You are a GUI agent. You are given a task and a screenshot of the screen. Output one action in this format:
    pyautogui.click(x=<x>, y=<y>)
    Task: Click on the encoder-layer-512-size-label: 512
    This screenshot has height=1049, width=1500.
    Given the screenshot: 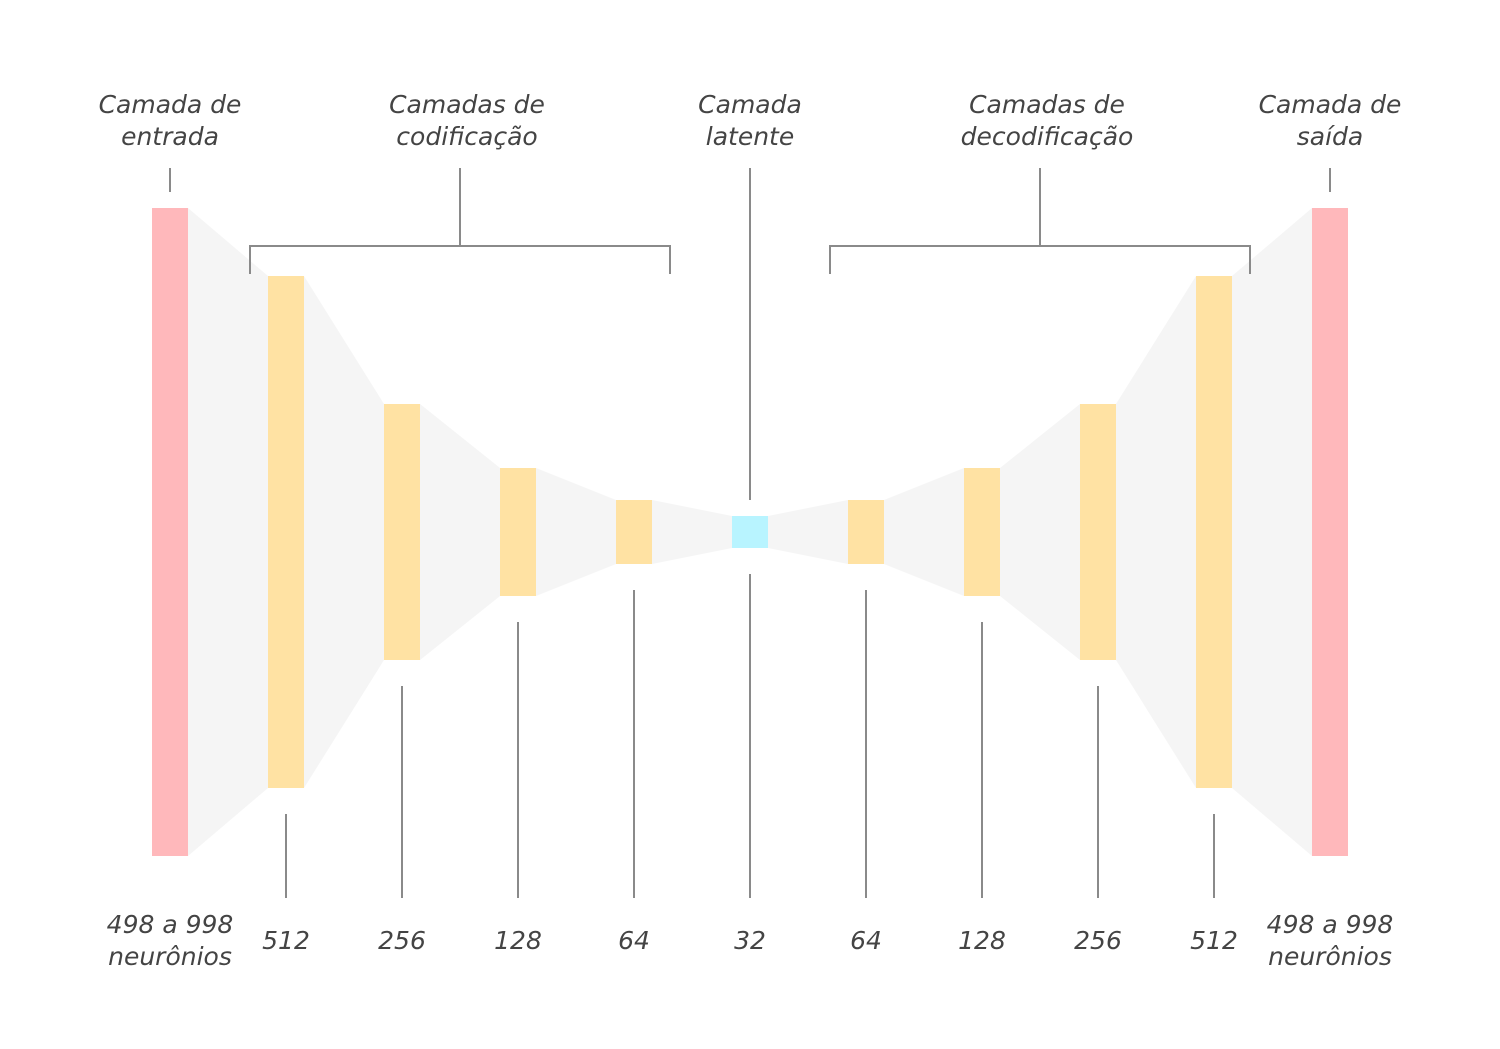 What is the action you would take?
    pyautogui.click(x=286, y=940)
    